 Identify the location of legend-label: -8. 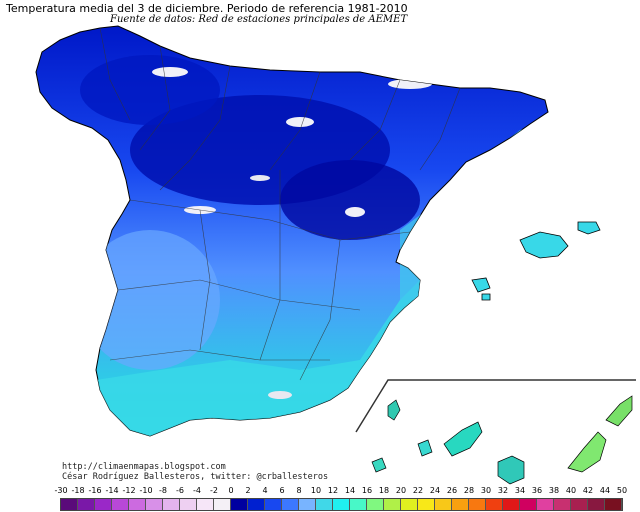
(163, 490).